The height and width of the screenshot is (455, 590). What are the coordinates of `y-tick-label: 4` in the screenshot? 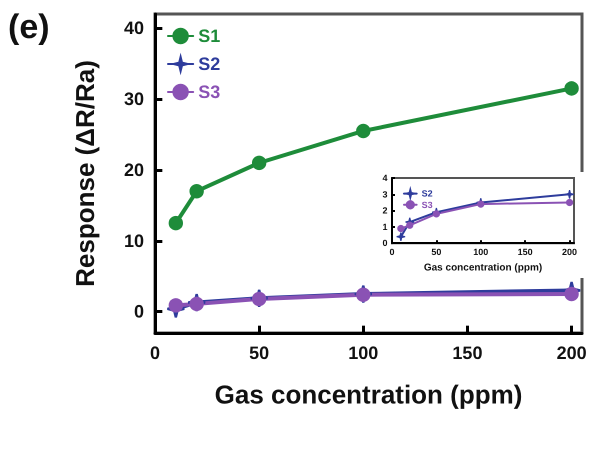 It's located at (385, 178).